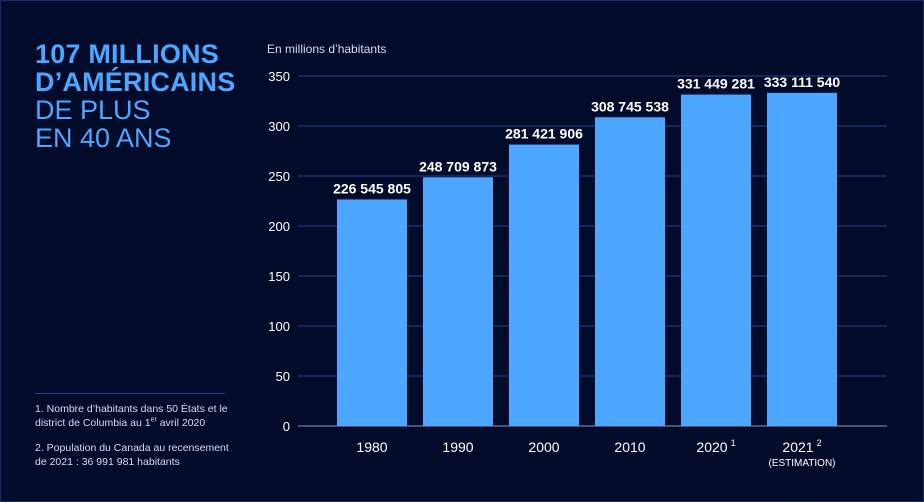 The height and width of the screenshot is (502, 924). Describe the element at coordinates (716, 84) in the screenshot. I see `bar-value-label: 331 449 281` at that location.